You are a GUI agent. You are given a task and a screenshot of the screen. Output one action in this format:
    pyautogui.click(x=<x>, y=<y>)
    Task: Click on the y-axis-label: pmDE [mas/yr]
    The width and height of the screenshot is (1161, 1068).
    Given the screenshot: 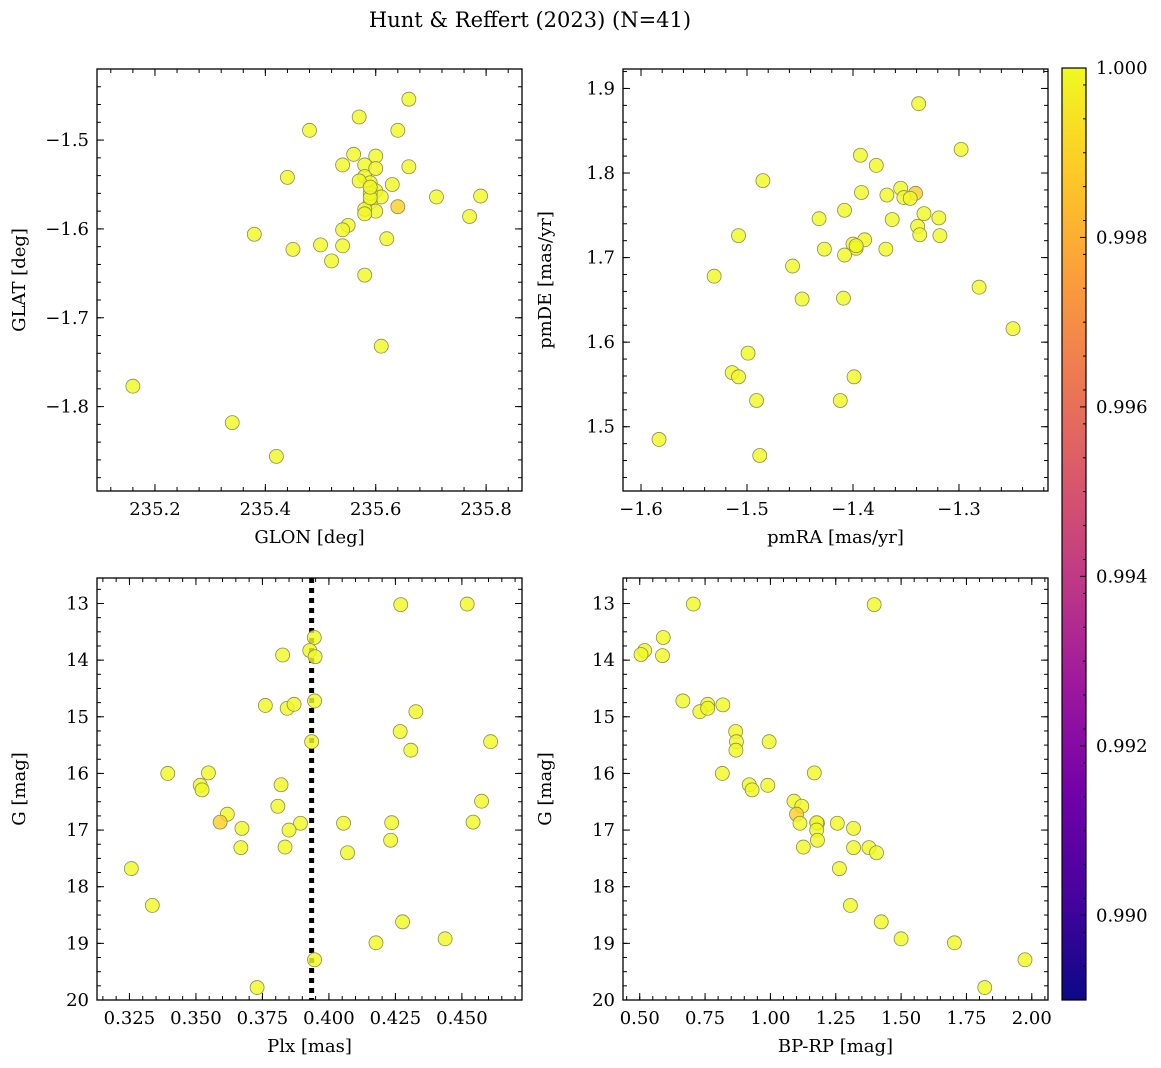 What is the action you would take?
    pyautogui.click(x=545, y=280)
    